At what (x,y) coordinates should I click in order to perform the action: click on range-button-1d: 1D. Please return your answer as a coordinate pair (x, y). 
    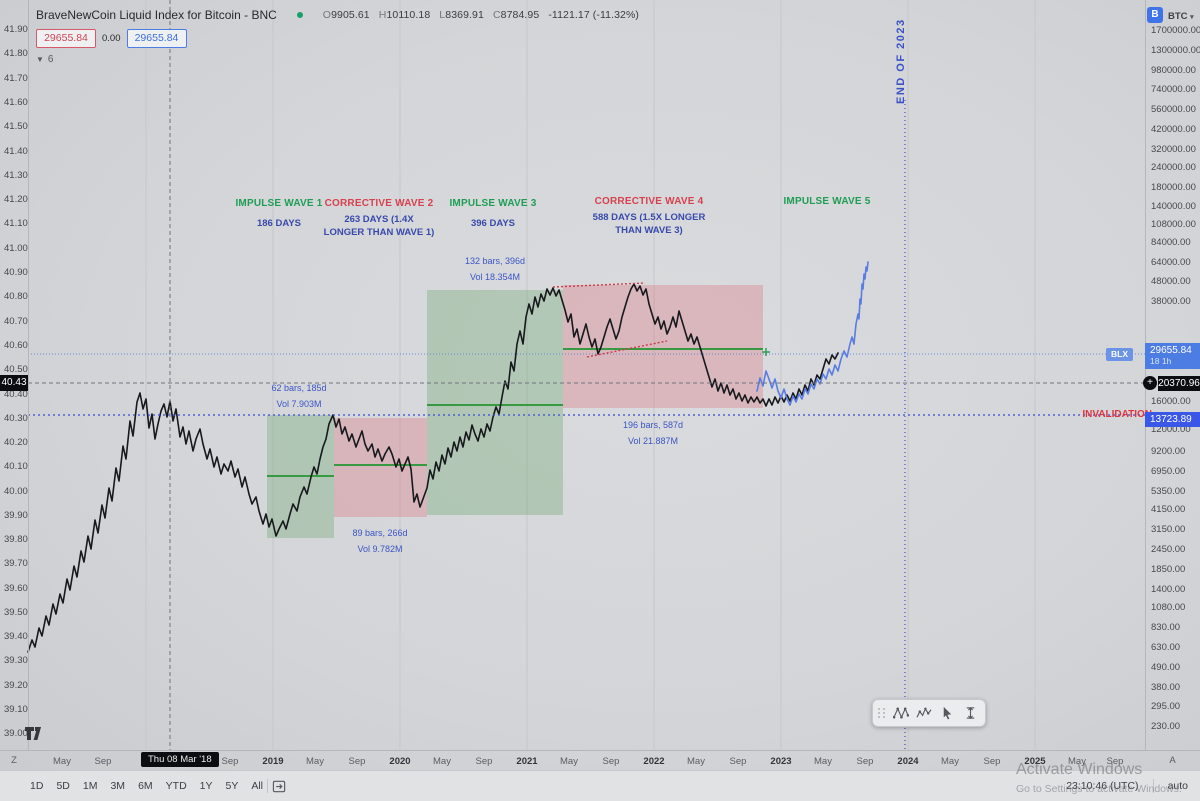
    Looking at the image, I should click on (37, 786).